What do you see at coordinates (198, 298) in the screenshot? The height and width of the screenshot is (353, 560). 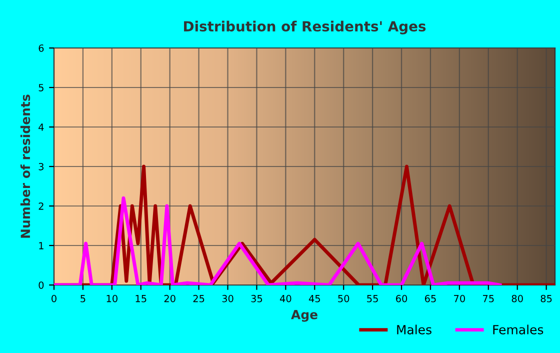 I see `x-tick-label: 25` at bounding box center [198, 298].